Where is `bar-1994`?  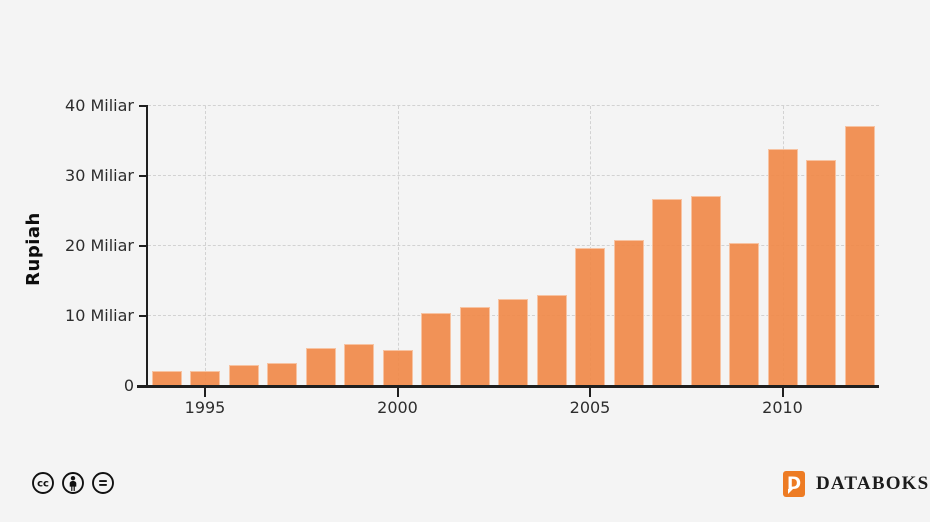
bar-1994 is located at coordinates (166, 378).